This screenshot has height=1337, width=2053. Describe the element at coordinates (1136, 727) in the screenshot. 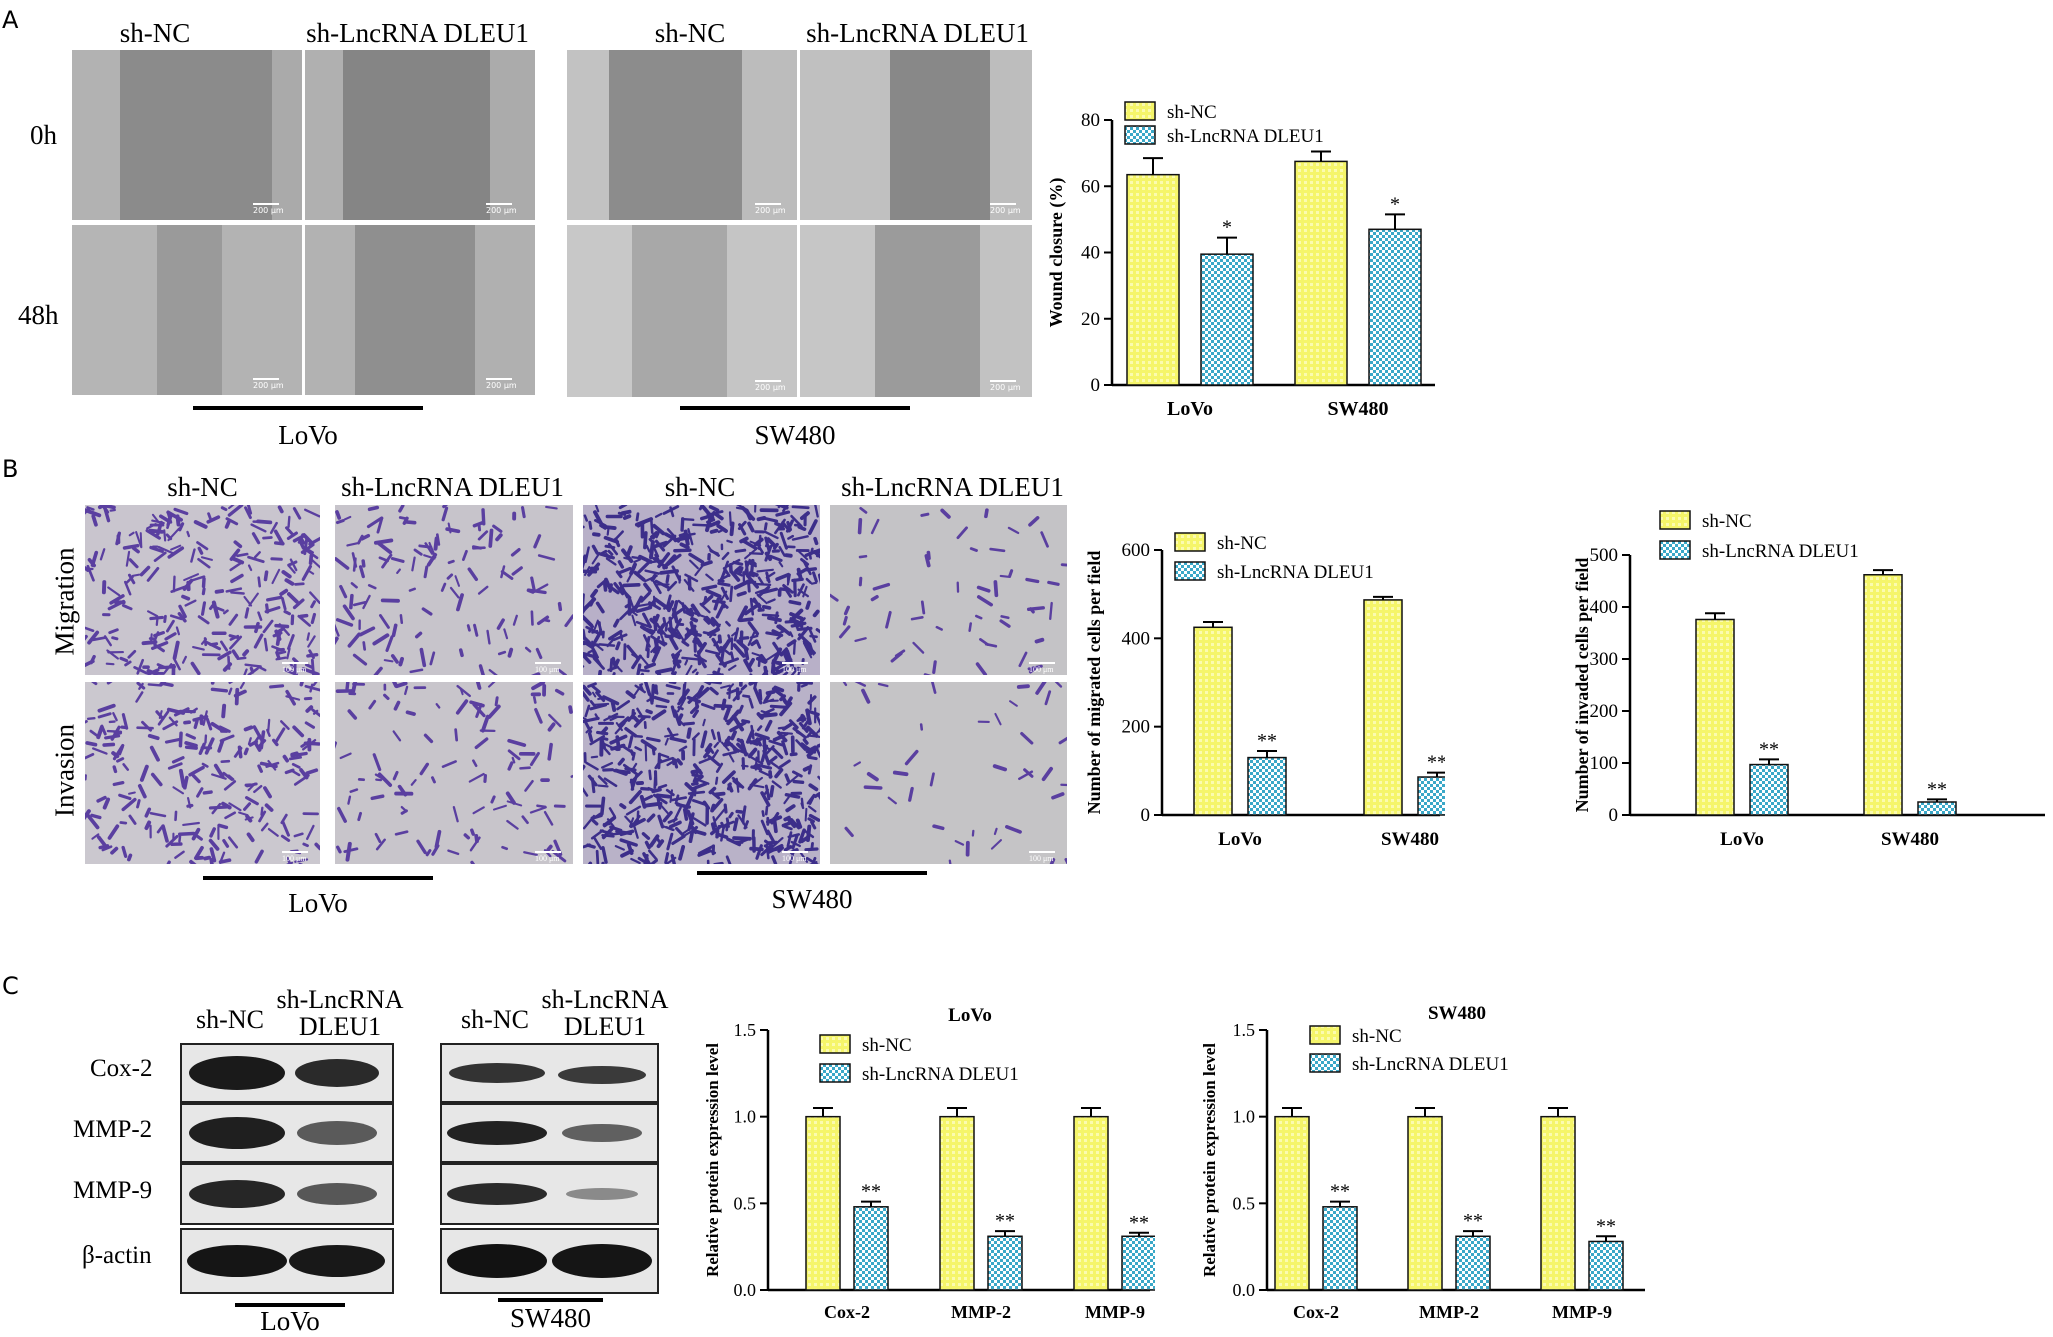

I see `y-tick-label: 200` at that location.